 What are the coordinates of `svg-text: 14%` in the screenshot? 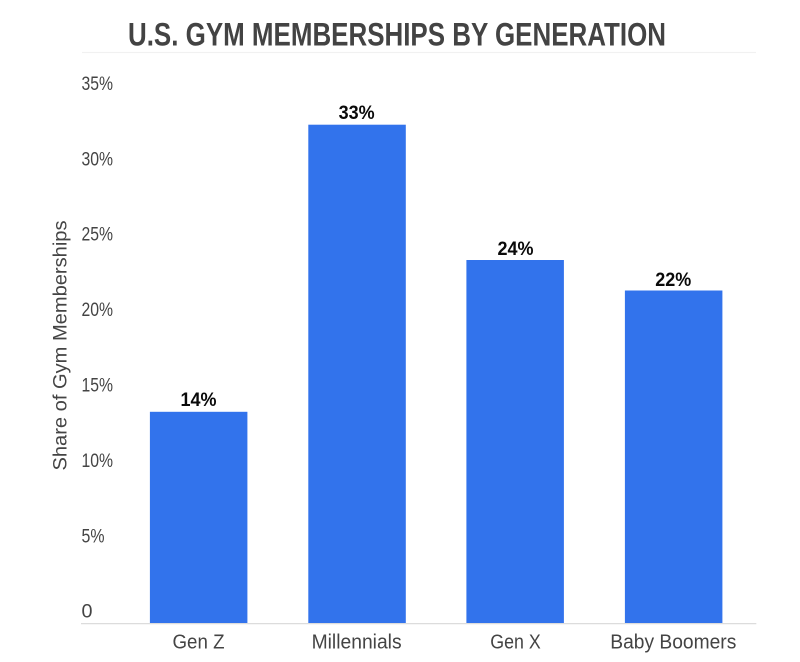 It's located at (199, 400).